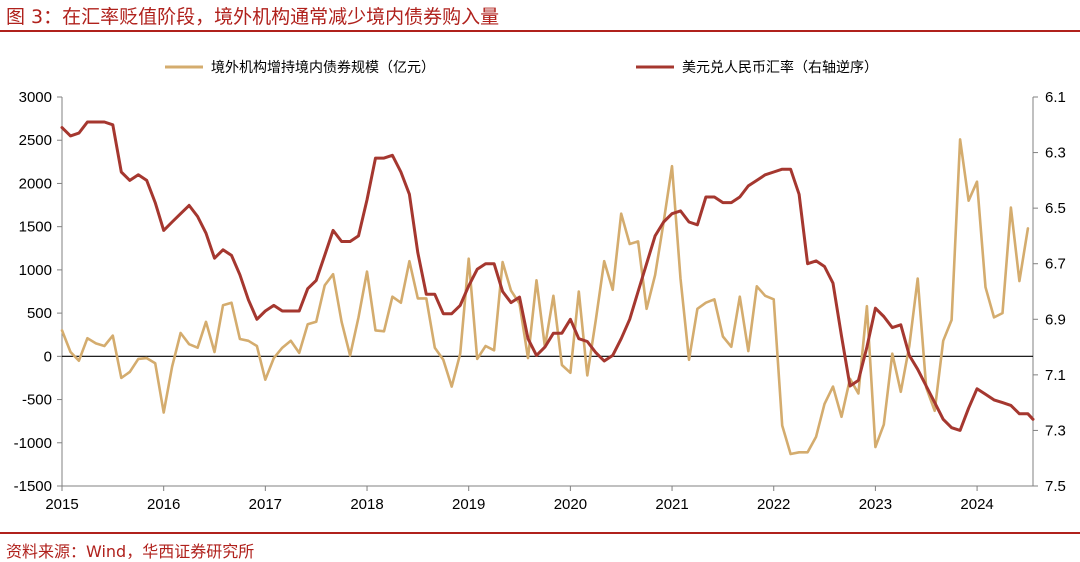 The height and width of the screenshot is (562, 1080). What do you see at coordinates (35, 227) in the screenshot?
I see `left-tick-label: 1500` at bounding box center [35, 227].